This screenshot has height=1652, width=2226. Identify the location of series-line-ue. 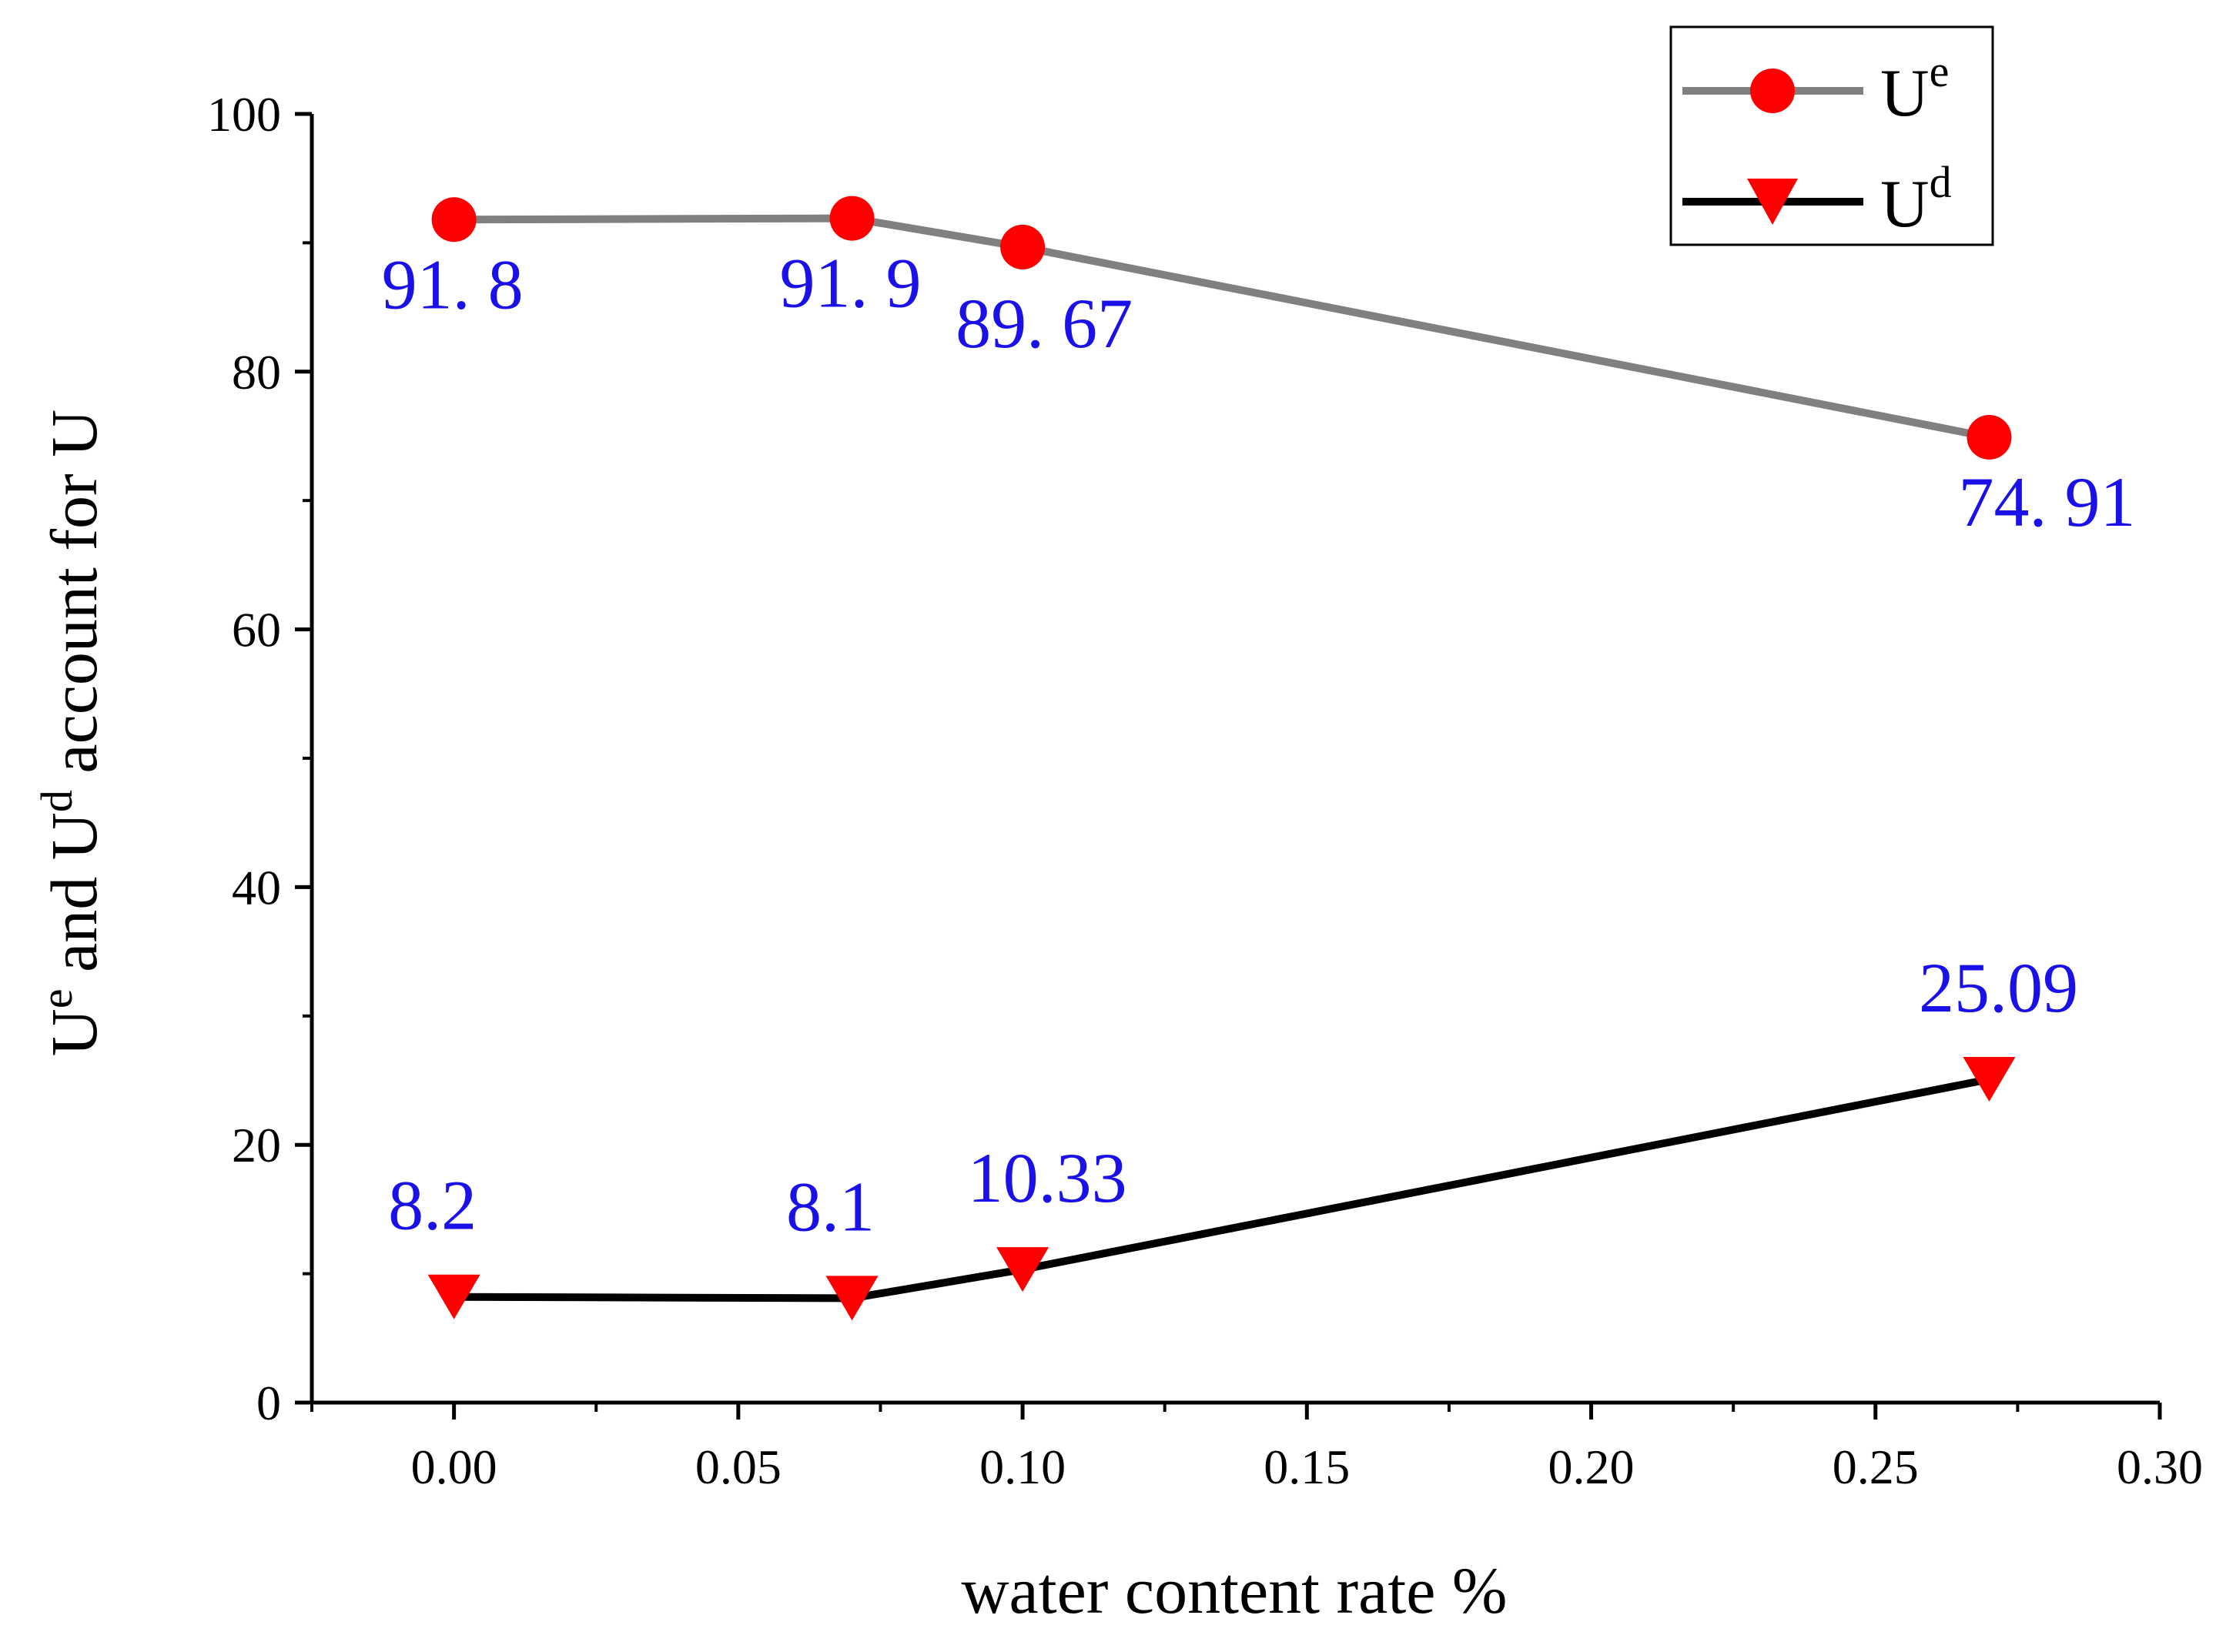
(1222, 327).